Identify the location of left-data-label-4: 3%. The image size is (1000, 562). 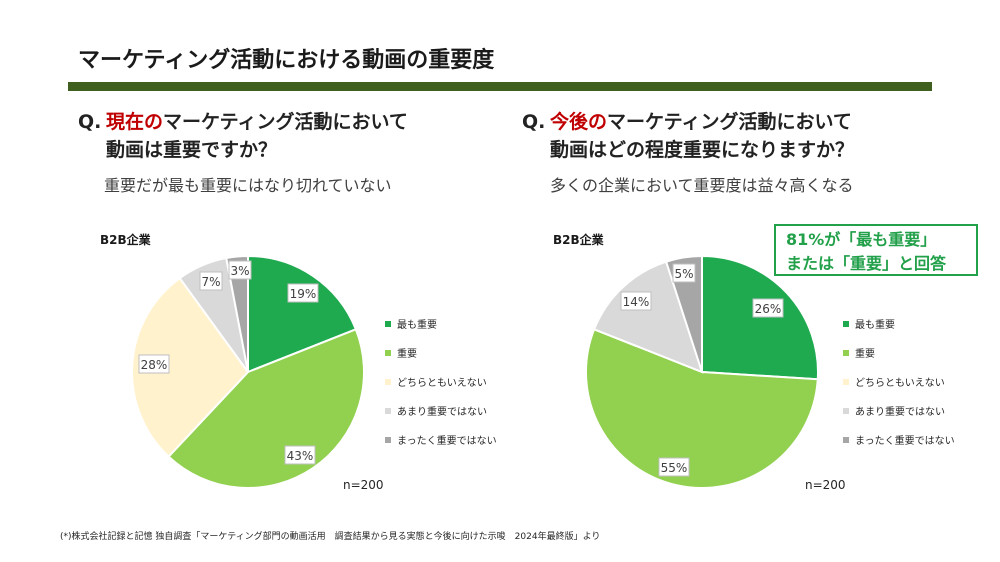
(240, 270).